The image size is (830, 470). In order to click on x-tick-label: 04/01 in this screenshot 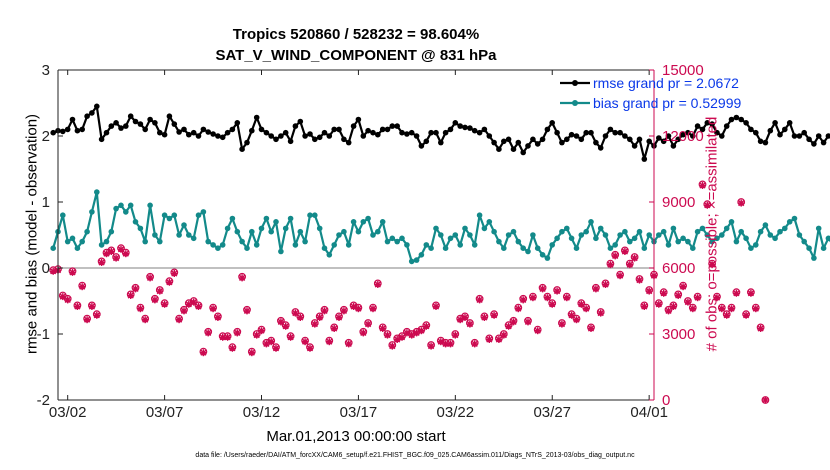, I will do `click(649, 412)`.